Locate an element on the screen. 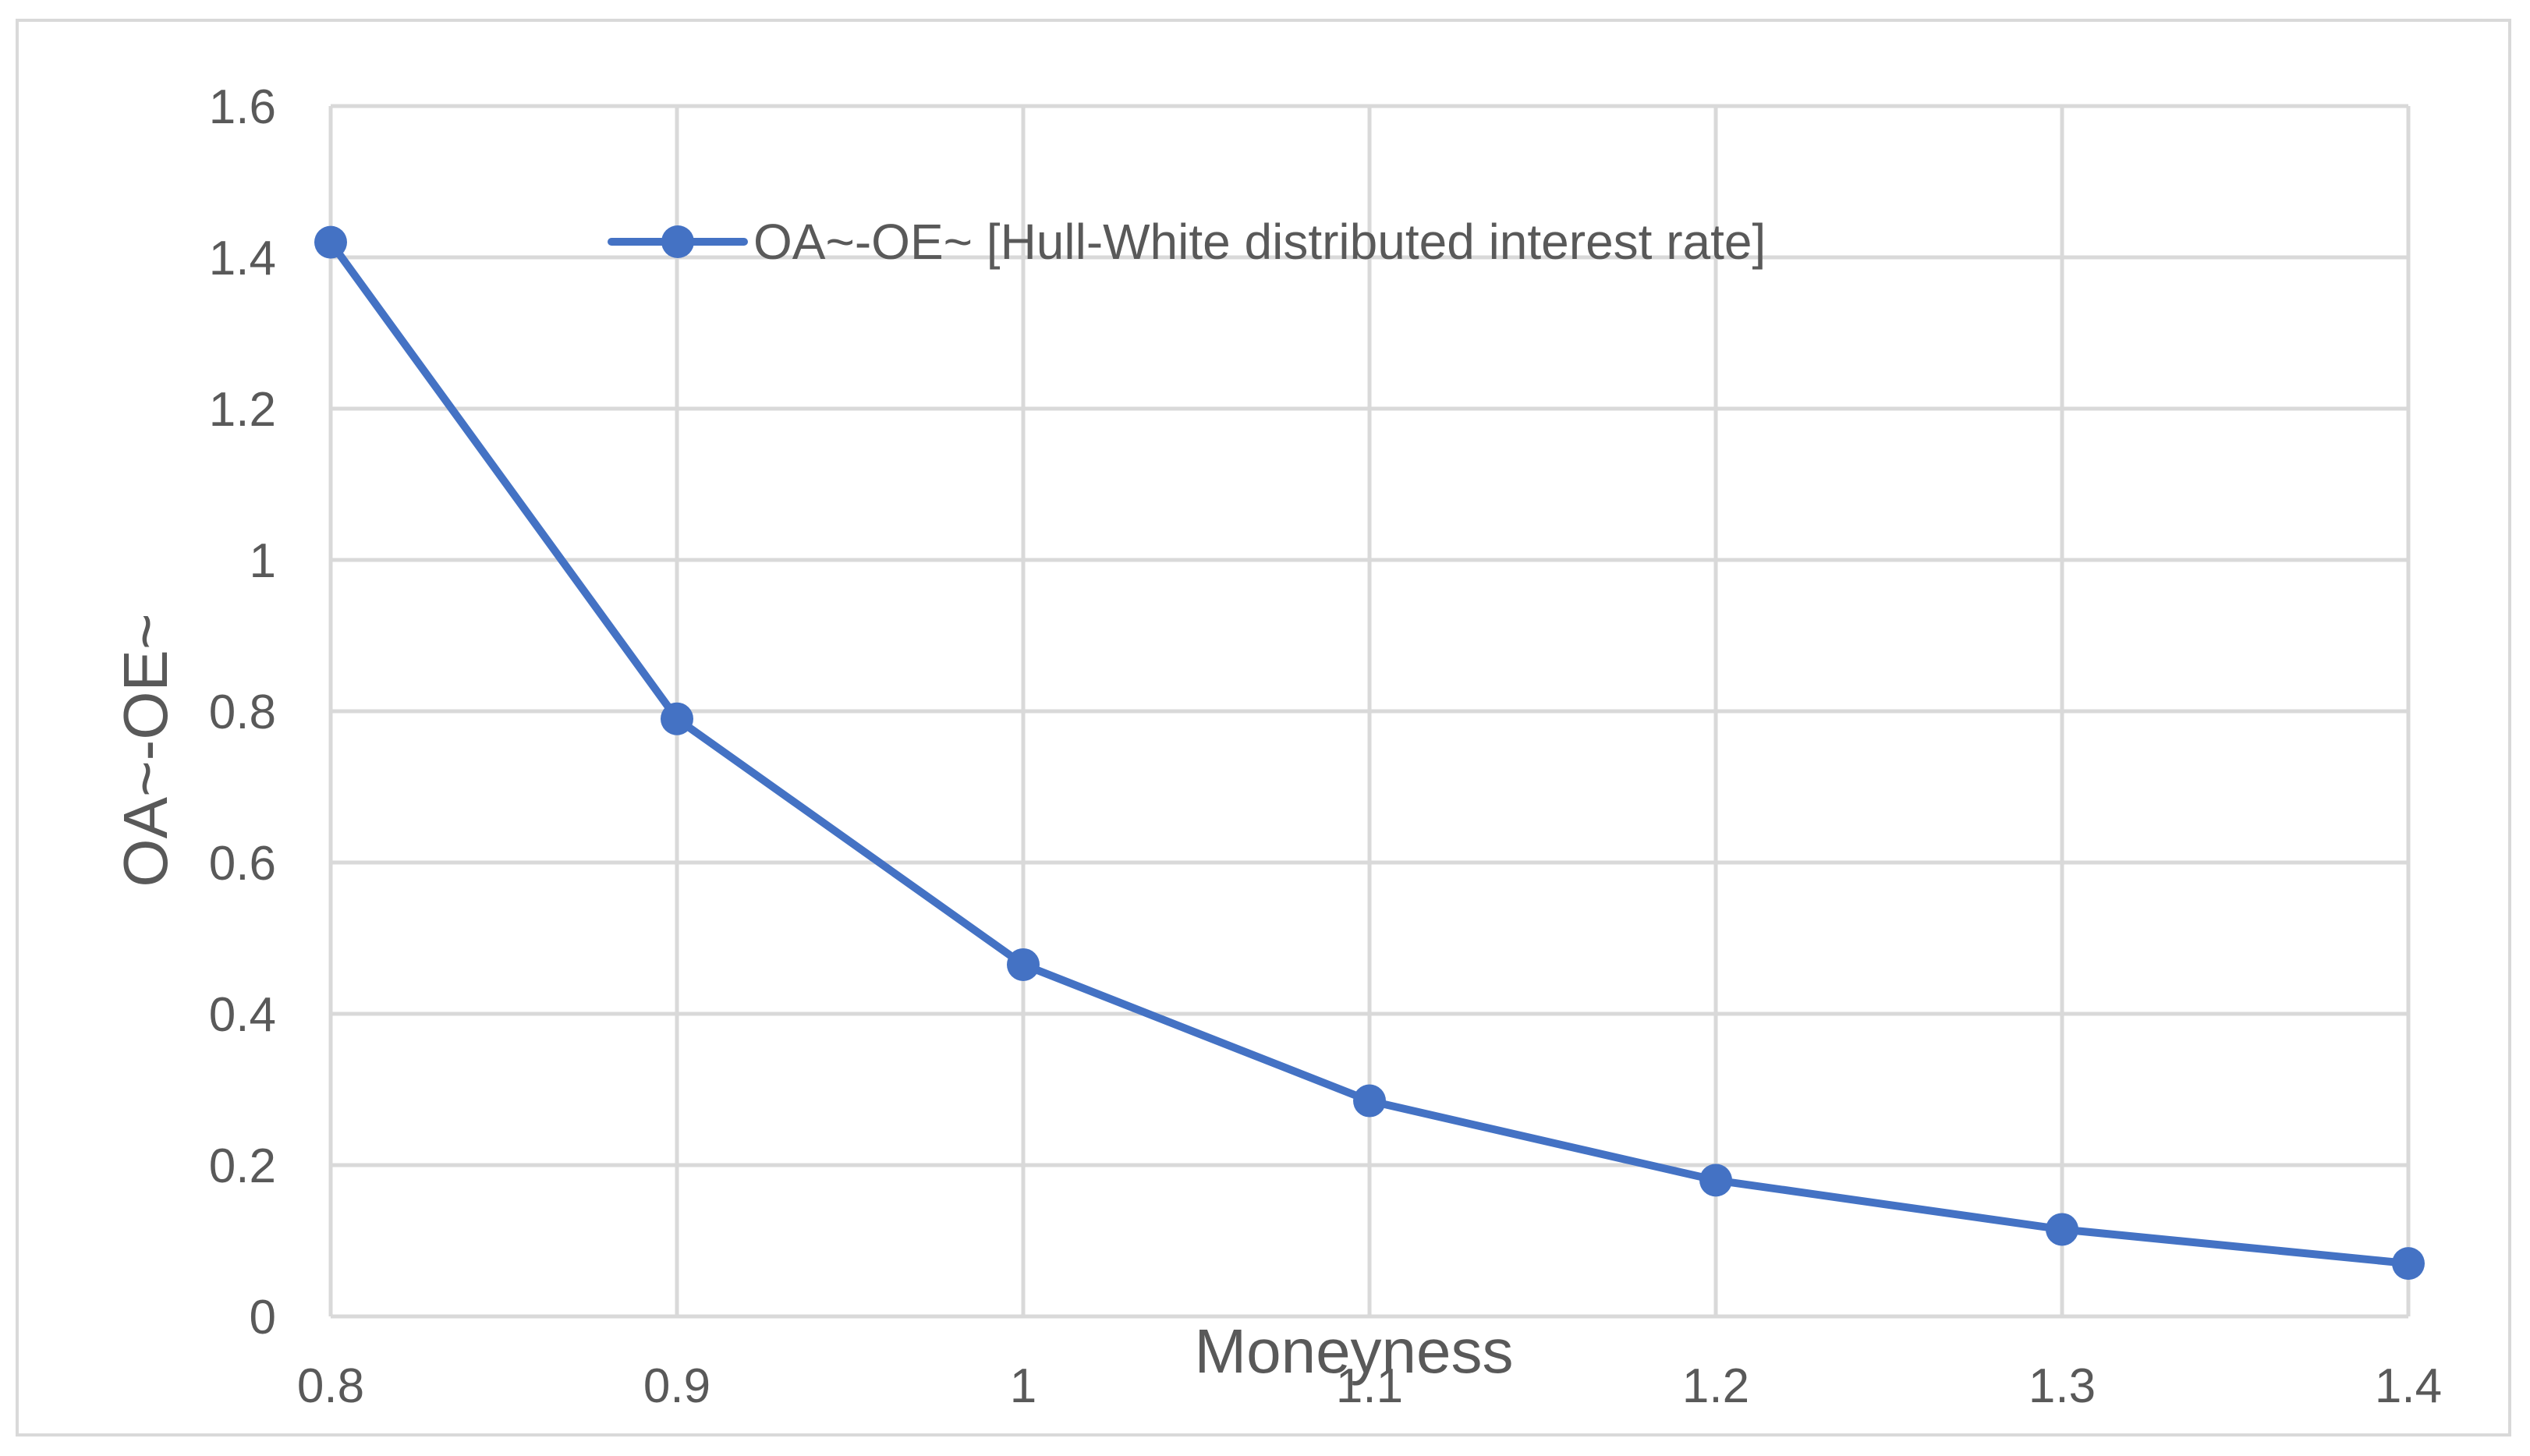  y-tick-label: 1.6 is located at coordinates (242, 107).